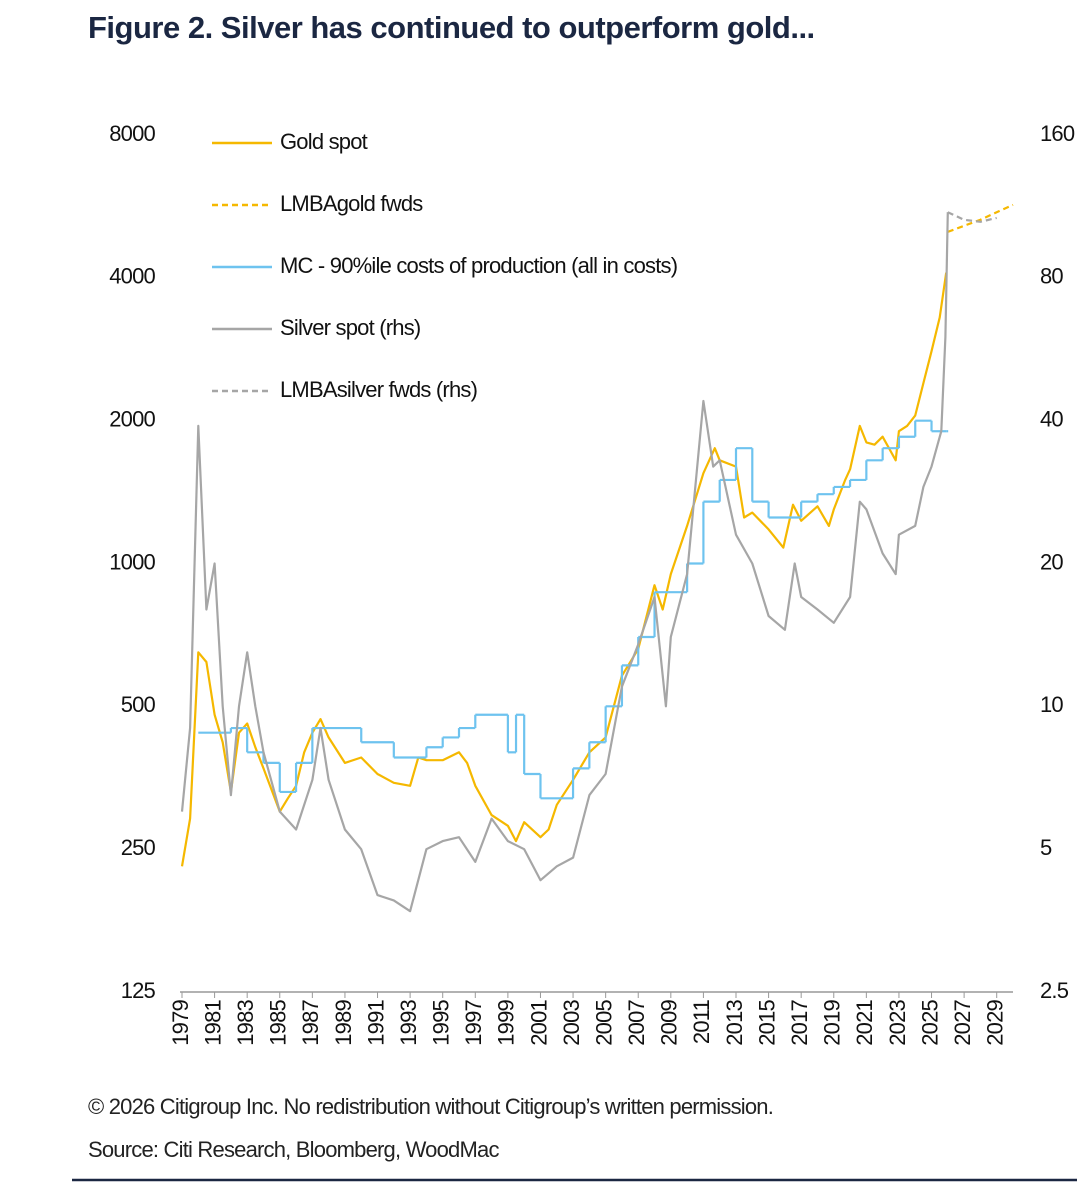 The image size is (1077, 1200). Describe the element at coordinates (138, 847) in the screenshot. I see `y-tick-label: 250` at that location.